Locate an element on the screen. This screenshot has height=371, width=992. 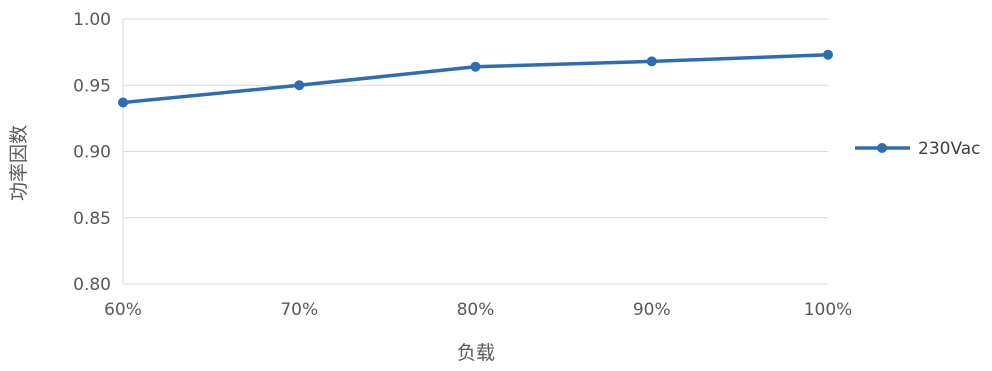
y-tick-0.80: 0.80 is located at coordinates (92, 285).